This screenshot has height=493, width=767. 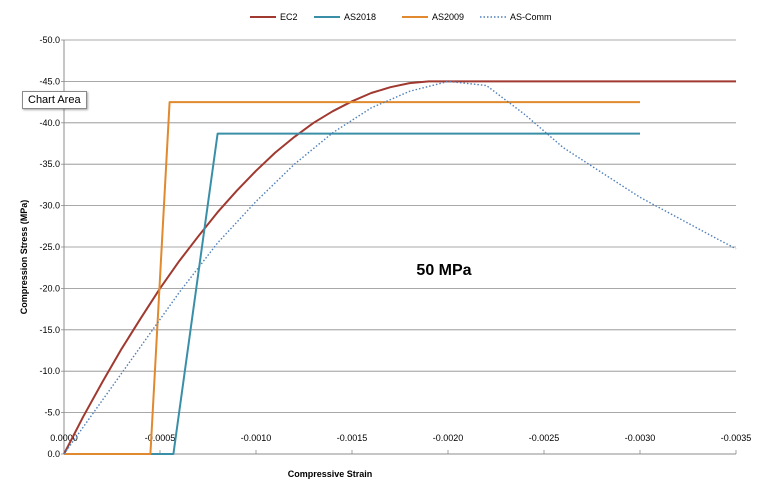 I want to click on x-tick-label: -0.0010, so click(x=256, y=438).